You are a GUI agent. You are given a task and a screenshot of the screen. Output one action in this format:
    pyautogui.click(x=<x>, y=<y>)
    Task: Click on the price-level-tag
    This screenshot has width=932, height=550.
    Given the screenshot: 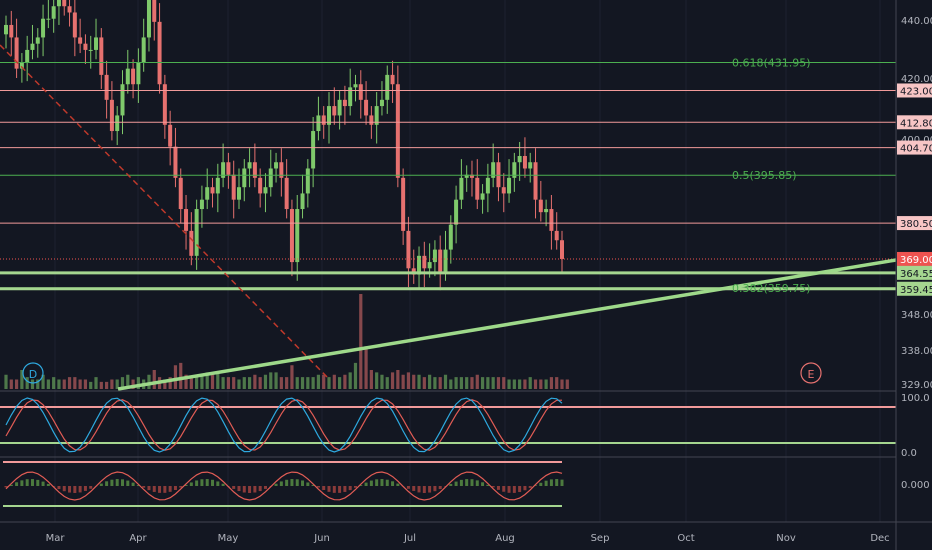 What is the action you would take?
    pyautogui.click(x=914, y=258)
    